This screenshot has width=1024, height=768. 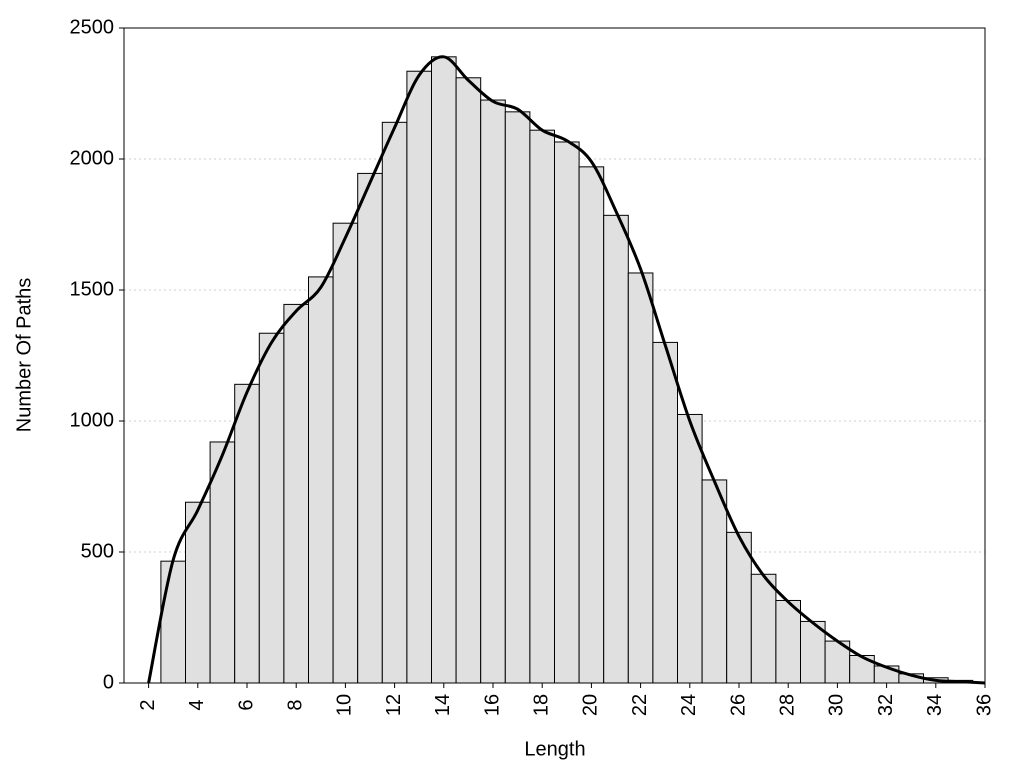 What do you see at coordinates (492, 705) in the screenshot?
I see `x-tick-label: 16` at bounding box center [492, 705].